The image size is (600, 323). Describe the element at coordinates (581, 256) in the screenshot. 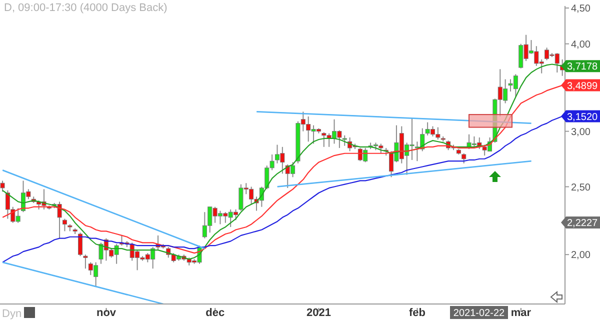

I see `y-tick-label: 2,00` at that location.